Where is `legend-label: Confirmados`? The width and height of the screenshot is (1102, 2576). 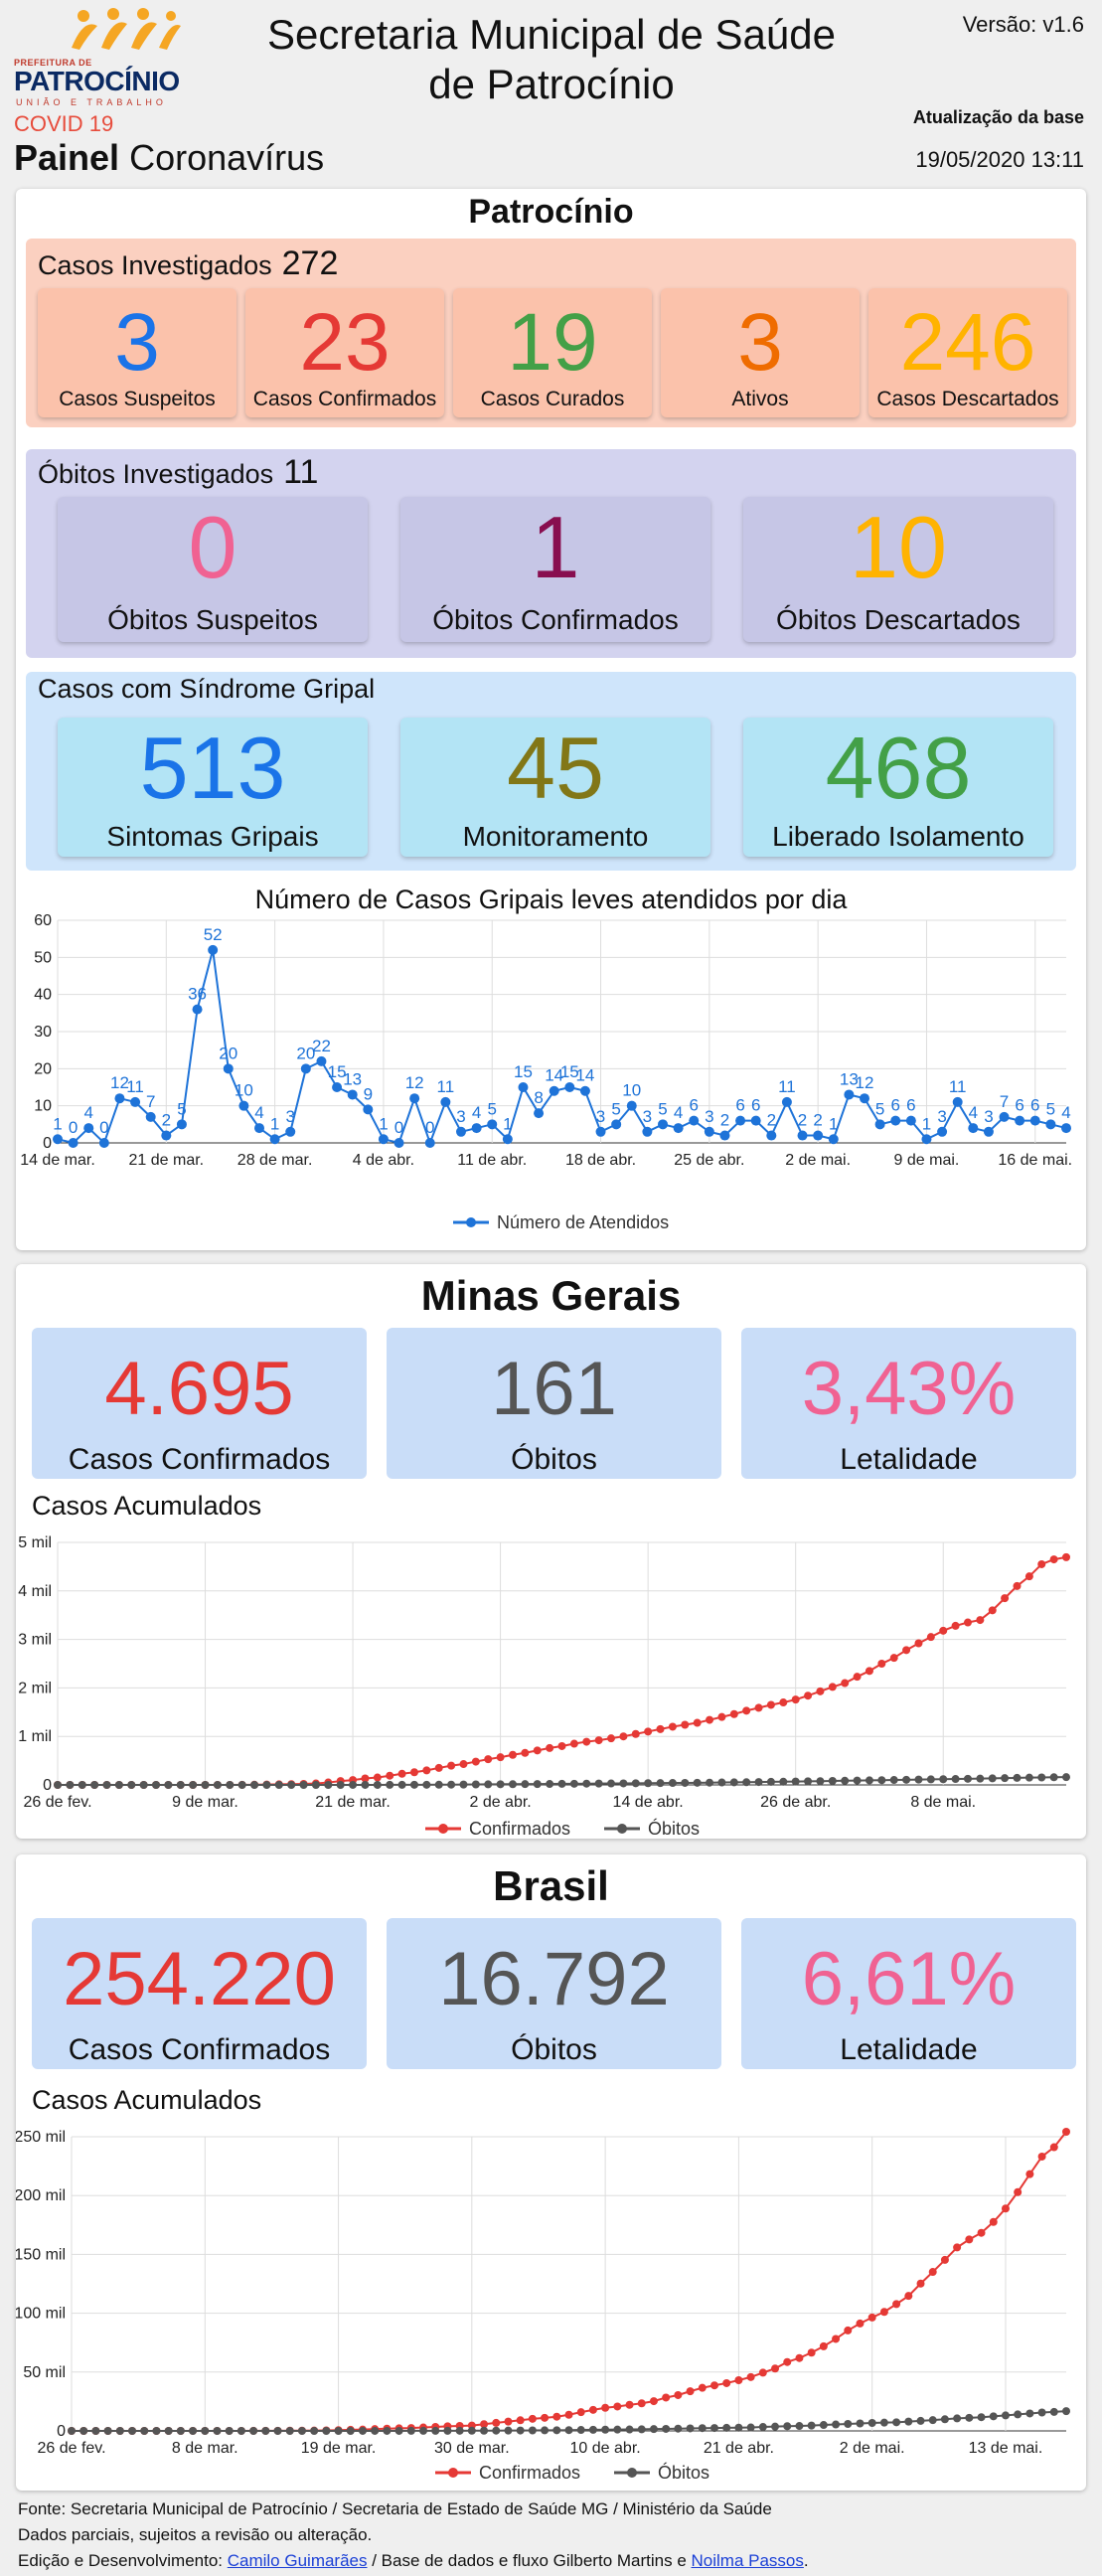 legend-label: Confirmados is located at coordinates (529, 2473).